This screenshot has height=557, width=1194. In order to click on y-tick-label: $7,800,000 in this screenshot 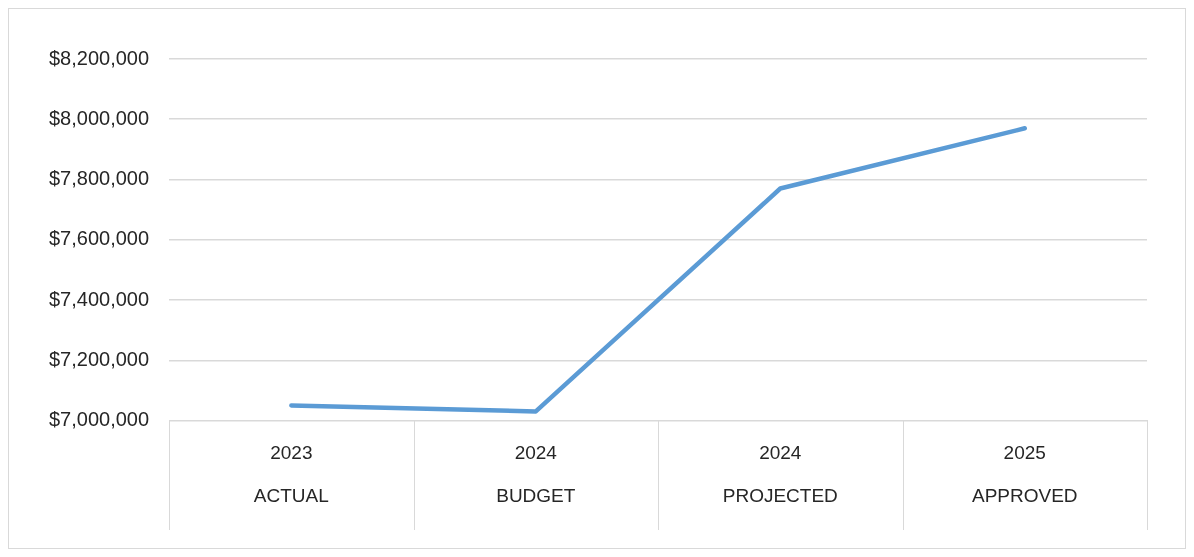, I will do `click(99, 178)`.